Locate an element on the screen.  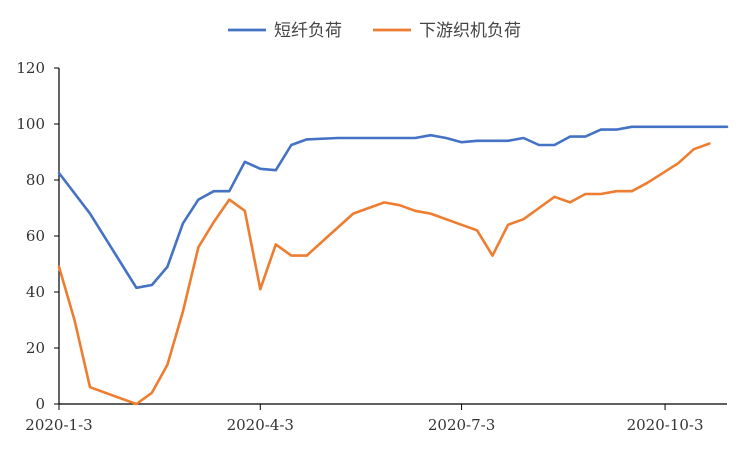
x-tick-label: 2020-7-3 is located at coordinates (461, 425).